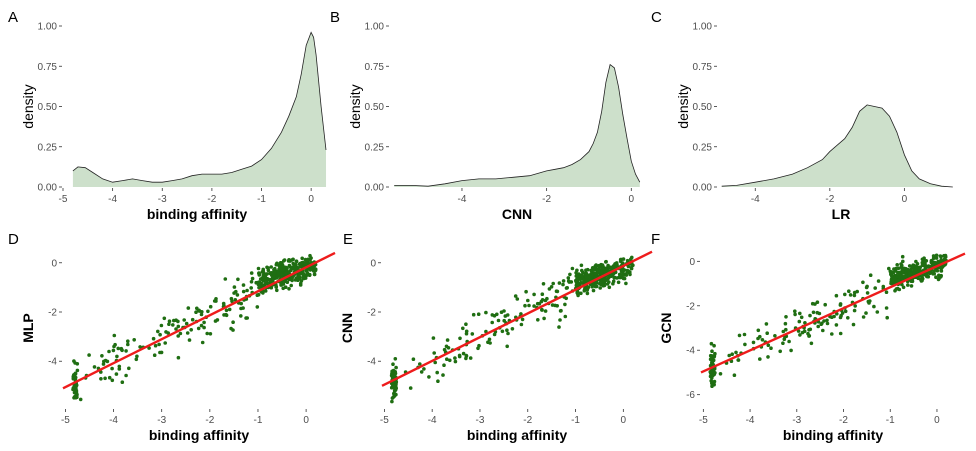 This screenshot has width=976, height=451. Describe the element at coordinates (373, 263) in the screenshot. I see `y-tick-label: 0` at that location.